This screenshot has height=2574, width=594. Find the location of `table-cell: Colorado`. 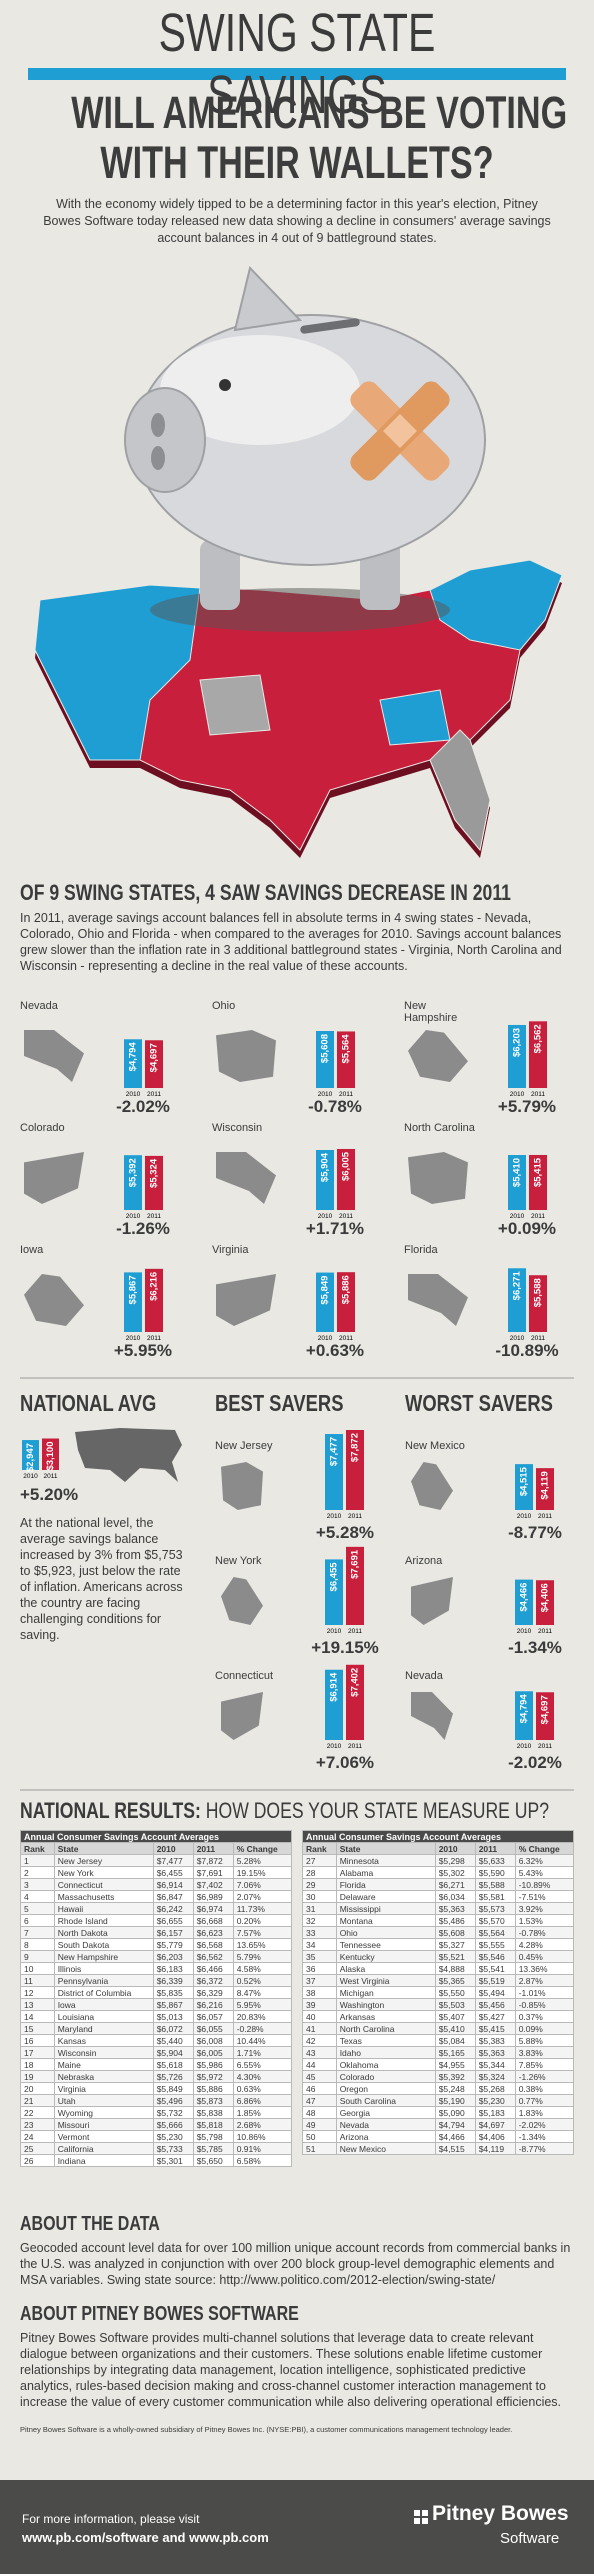

table-cell: Colorado is located at coordinates (385, 2076).